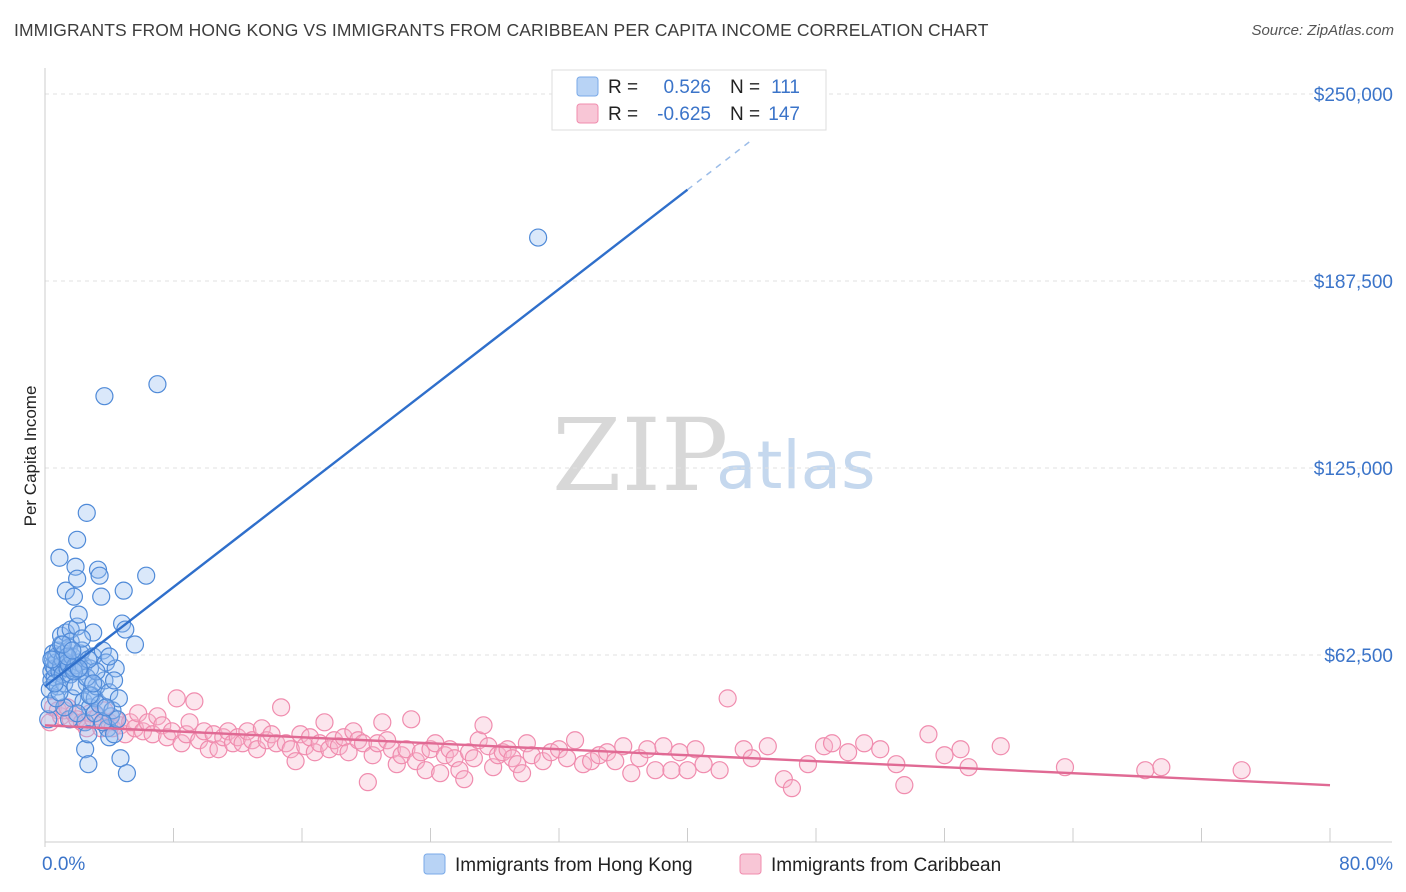 This screenshot has width=1406, height=892. Describe the element at coordinates (689, 100) in the screenshot. I see `stats-legend: R = 0.526 N = 111 R = -0.625 N = 147` at that location.